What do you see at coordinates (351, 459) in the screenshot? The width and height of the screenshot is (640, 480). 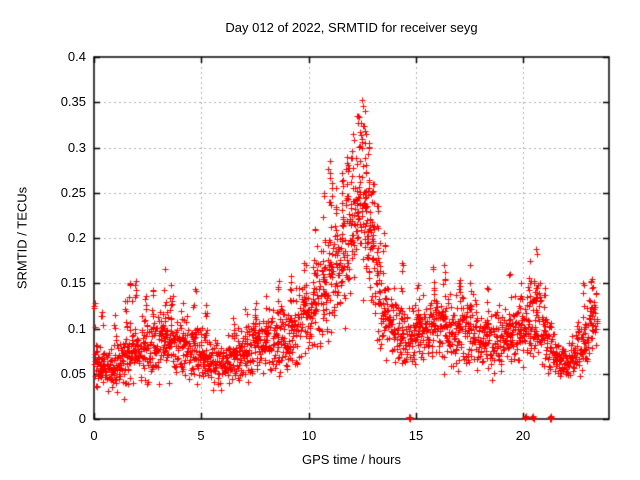 I see `x-axis-label: GPS time / hours` at bounding box center [351, 459].